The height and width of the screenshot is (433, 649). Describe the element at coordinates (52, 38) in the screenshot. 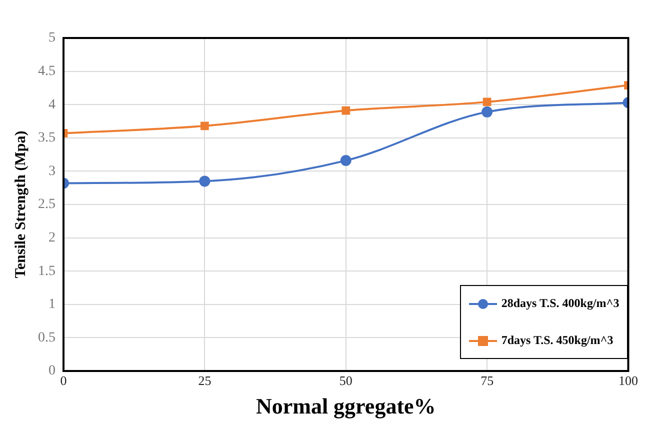

I see `y-tick-label: 5` at that location.